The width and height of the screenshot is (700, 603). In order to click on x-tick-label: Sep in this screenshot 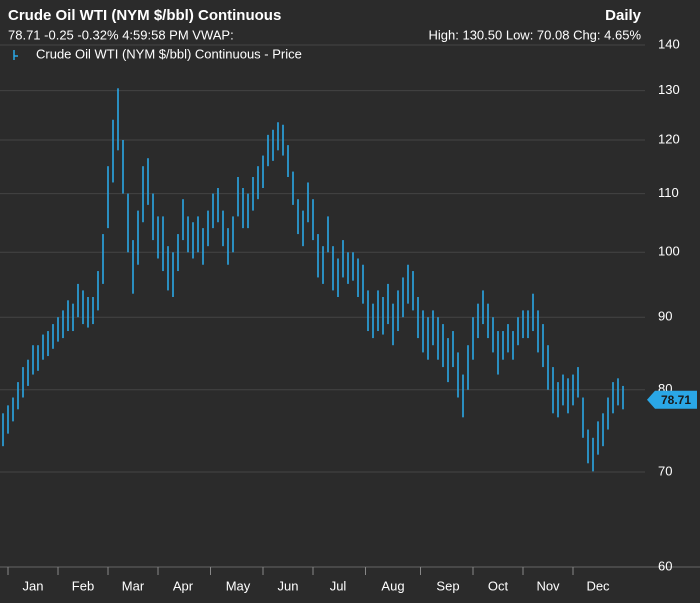, I will do `click(447, 585)`.